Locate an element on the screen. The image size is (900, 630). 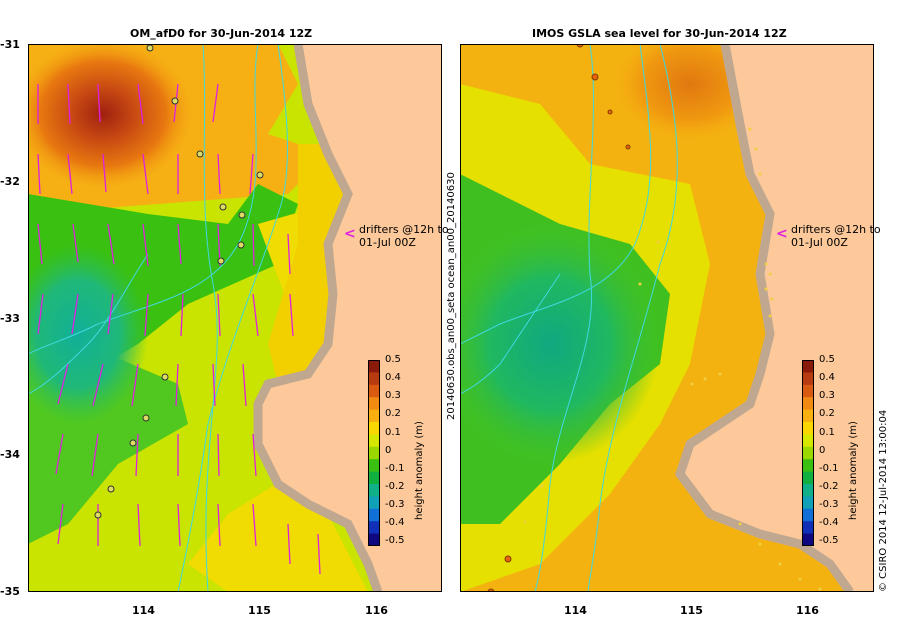
panel-2-title: IMOS GSLA sea level for 30-Jun-2014 12Z is located at coordinates (659, 33).